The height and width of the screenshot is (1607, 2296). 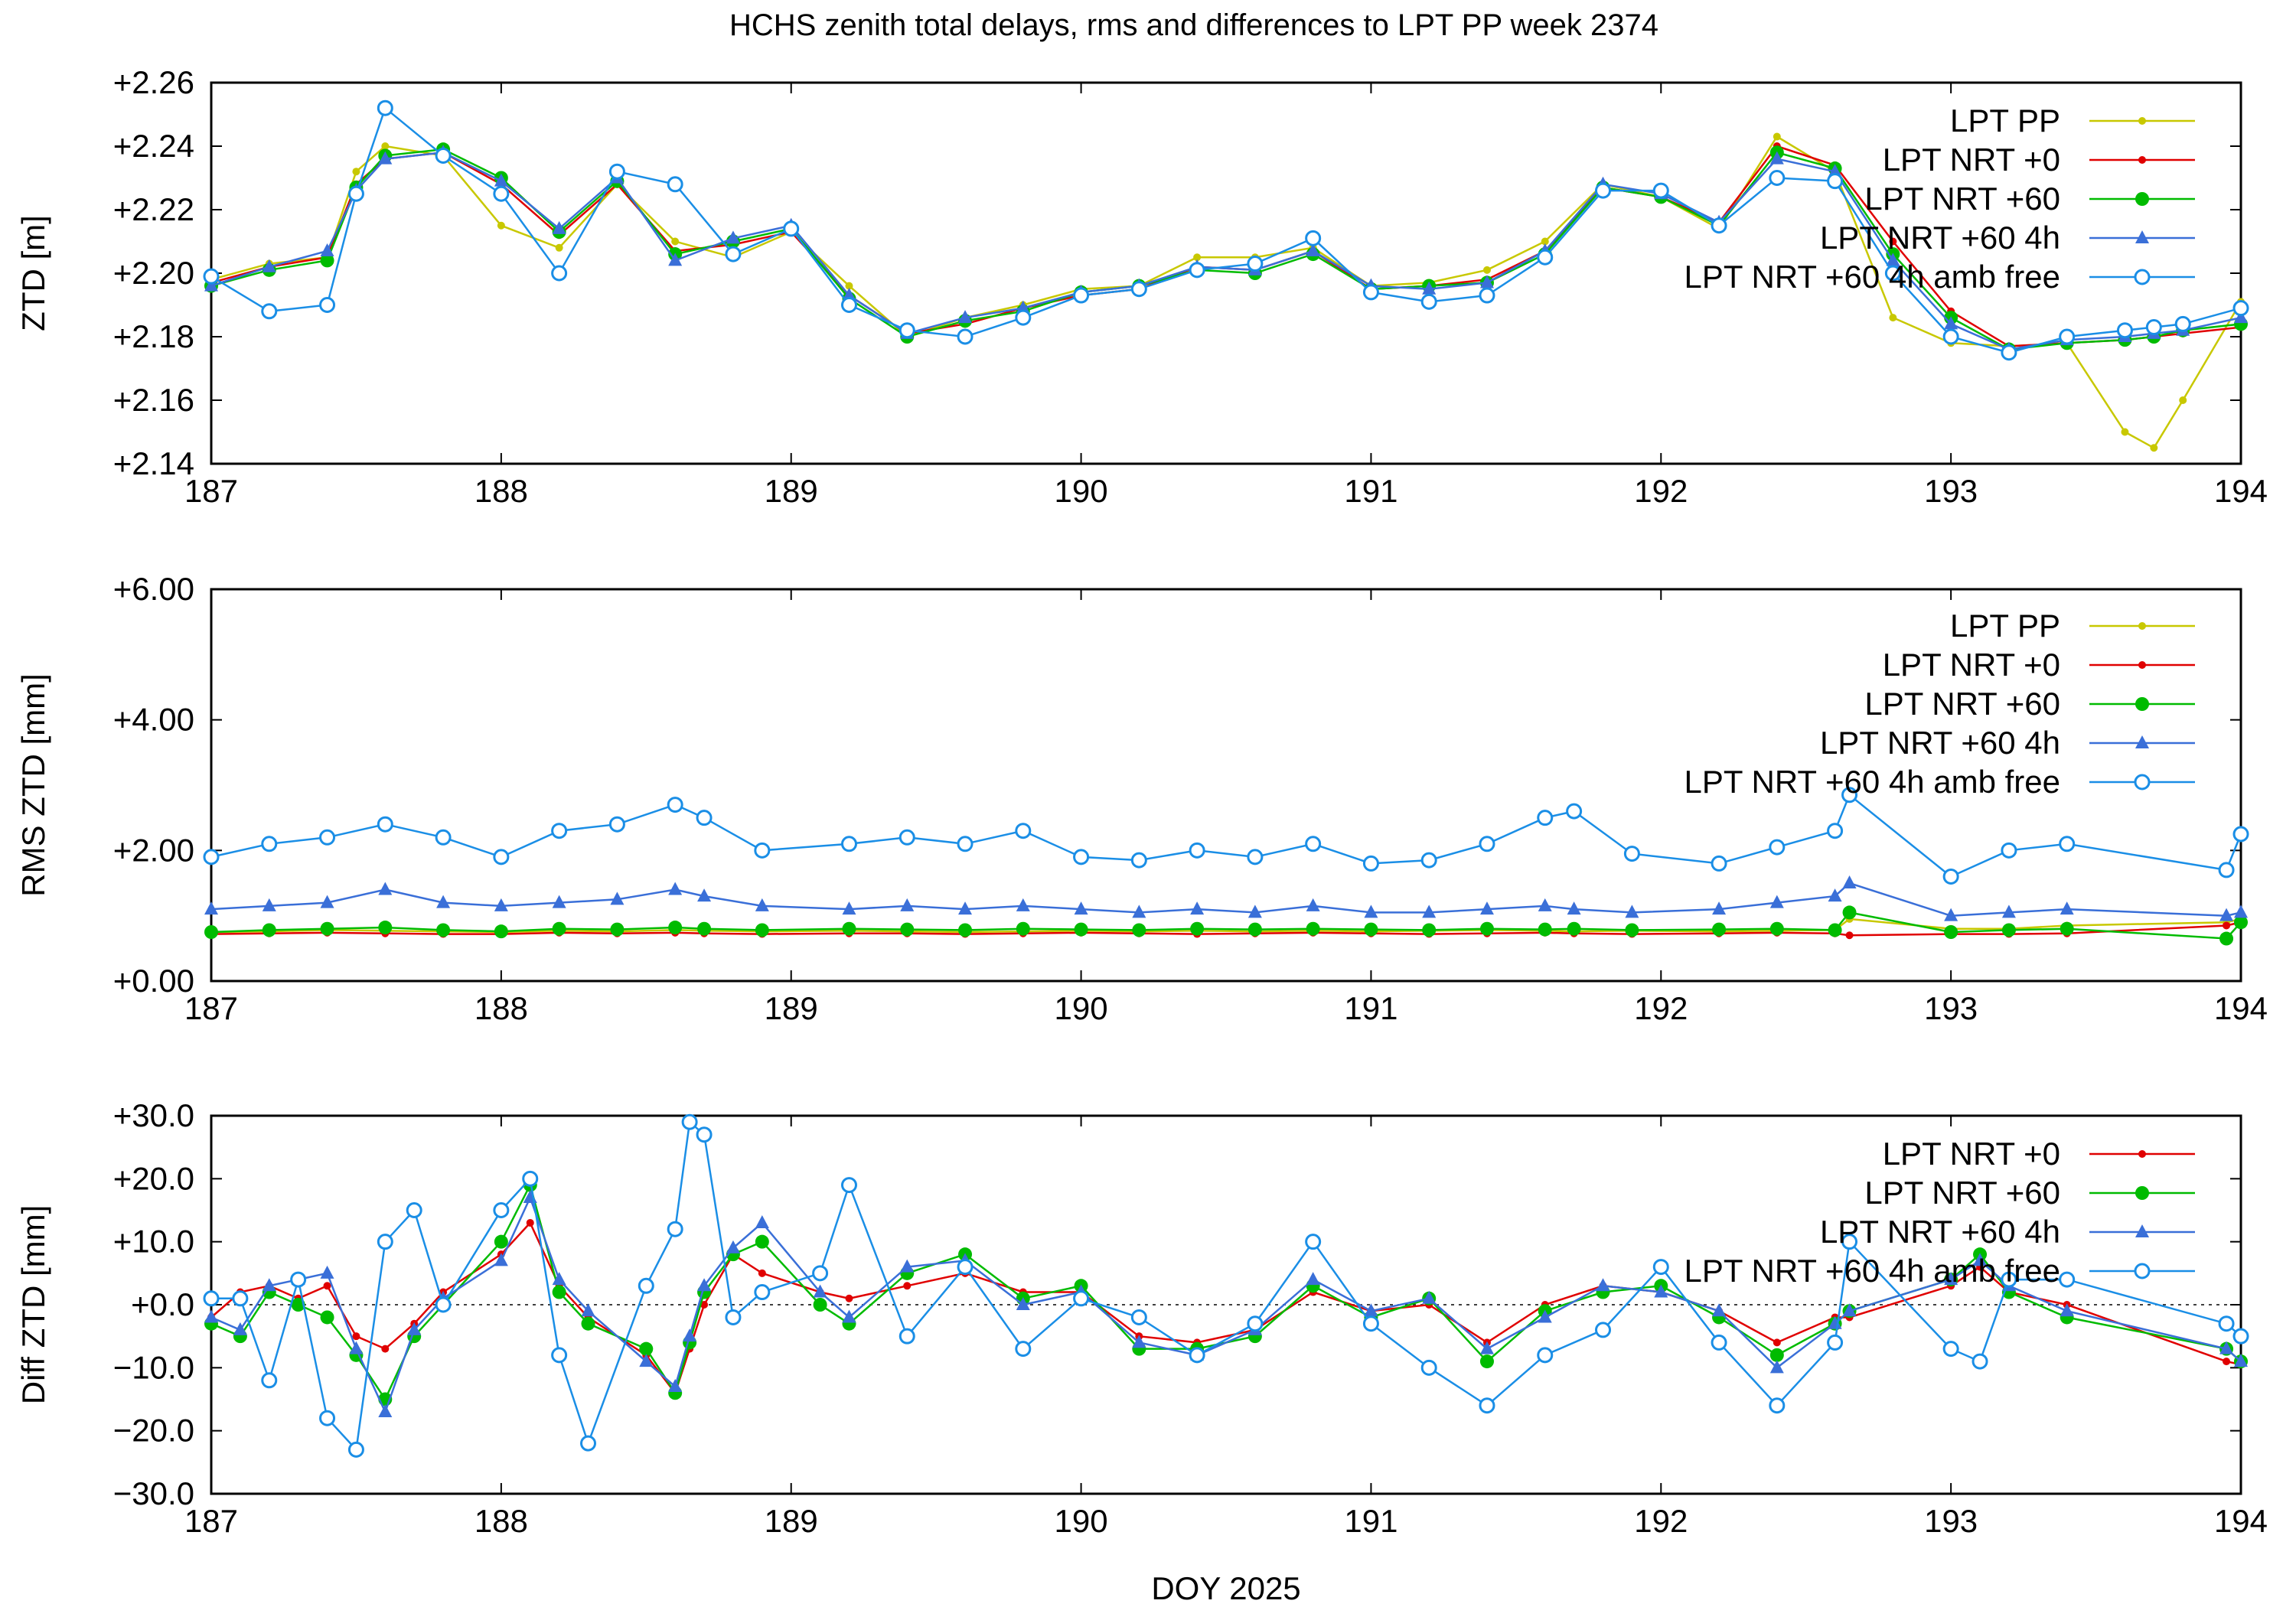 I want to click on y-tick-label: +2.16, so click(x=153, y=400).